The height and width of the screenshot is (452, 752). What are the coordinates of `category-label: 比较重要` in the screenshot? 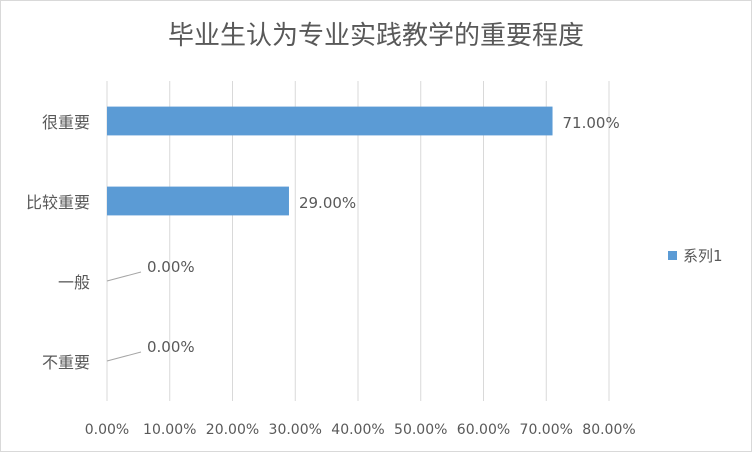 It's located at (58, 202).